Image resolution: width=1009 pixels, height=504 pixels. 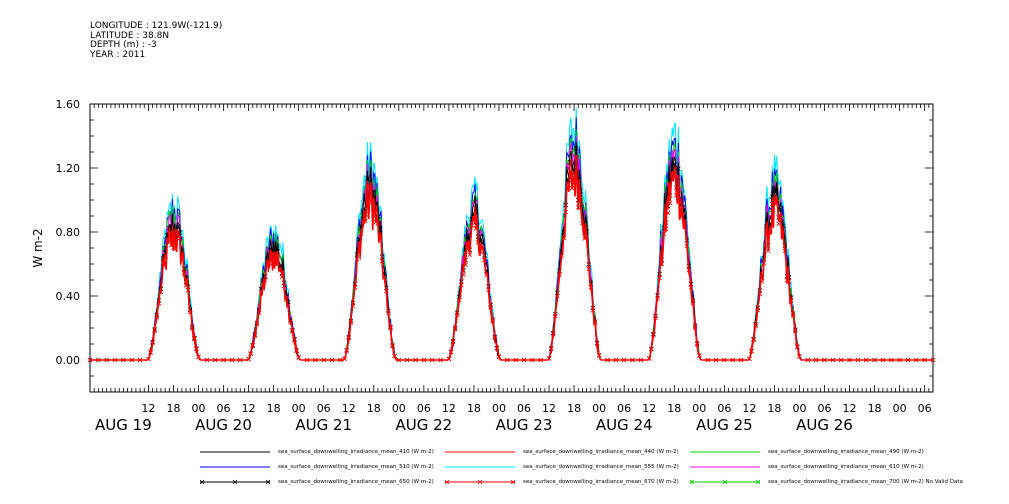 I want to click on year-text: YEAR : 2011, so click(x=118, y=54).